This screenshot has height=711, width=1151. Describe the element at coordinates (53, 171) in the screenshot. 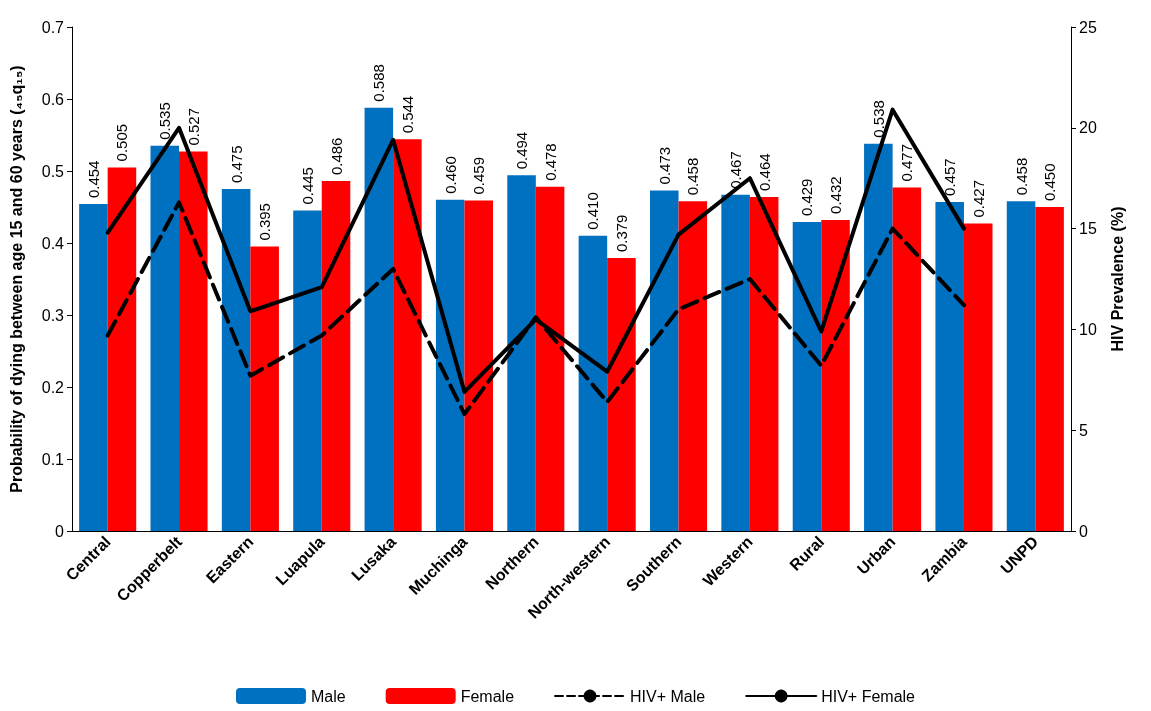

I see `y-tick-label: 0.5` at that location.